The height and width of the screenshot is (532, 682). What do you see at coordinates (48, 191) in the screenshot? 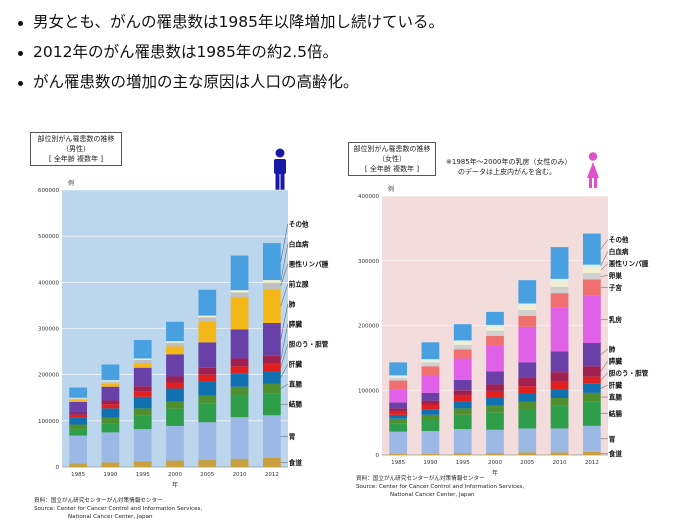
I see `male-y-tick-label: 600000` at bounding box center [48, 191].